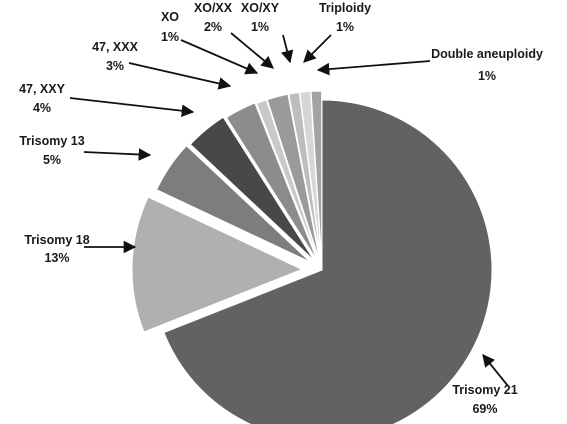 The height and width of the screenshot is (424, 567). Describe the element at coordinates (317, 48) in the screenshot. I see `callout-arrow-triploidy` at that location.